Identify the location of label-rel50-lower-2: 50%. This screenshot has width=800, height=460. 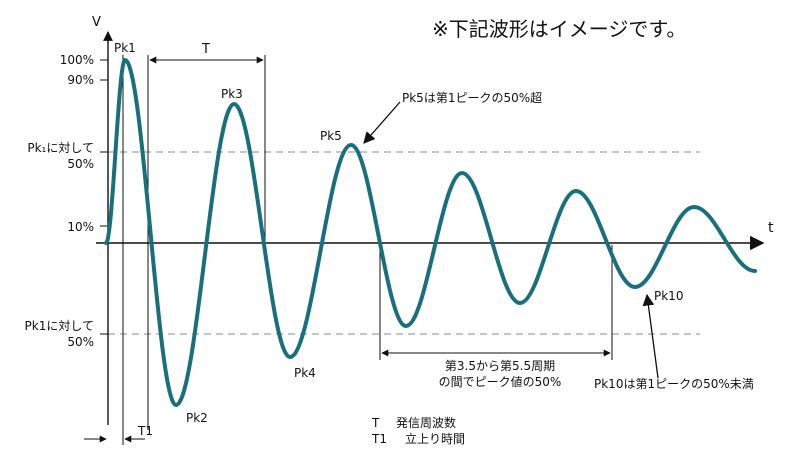
(80, 342).